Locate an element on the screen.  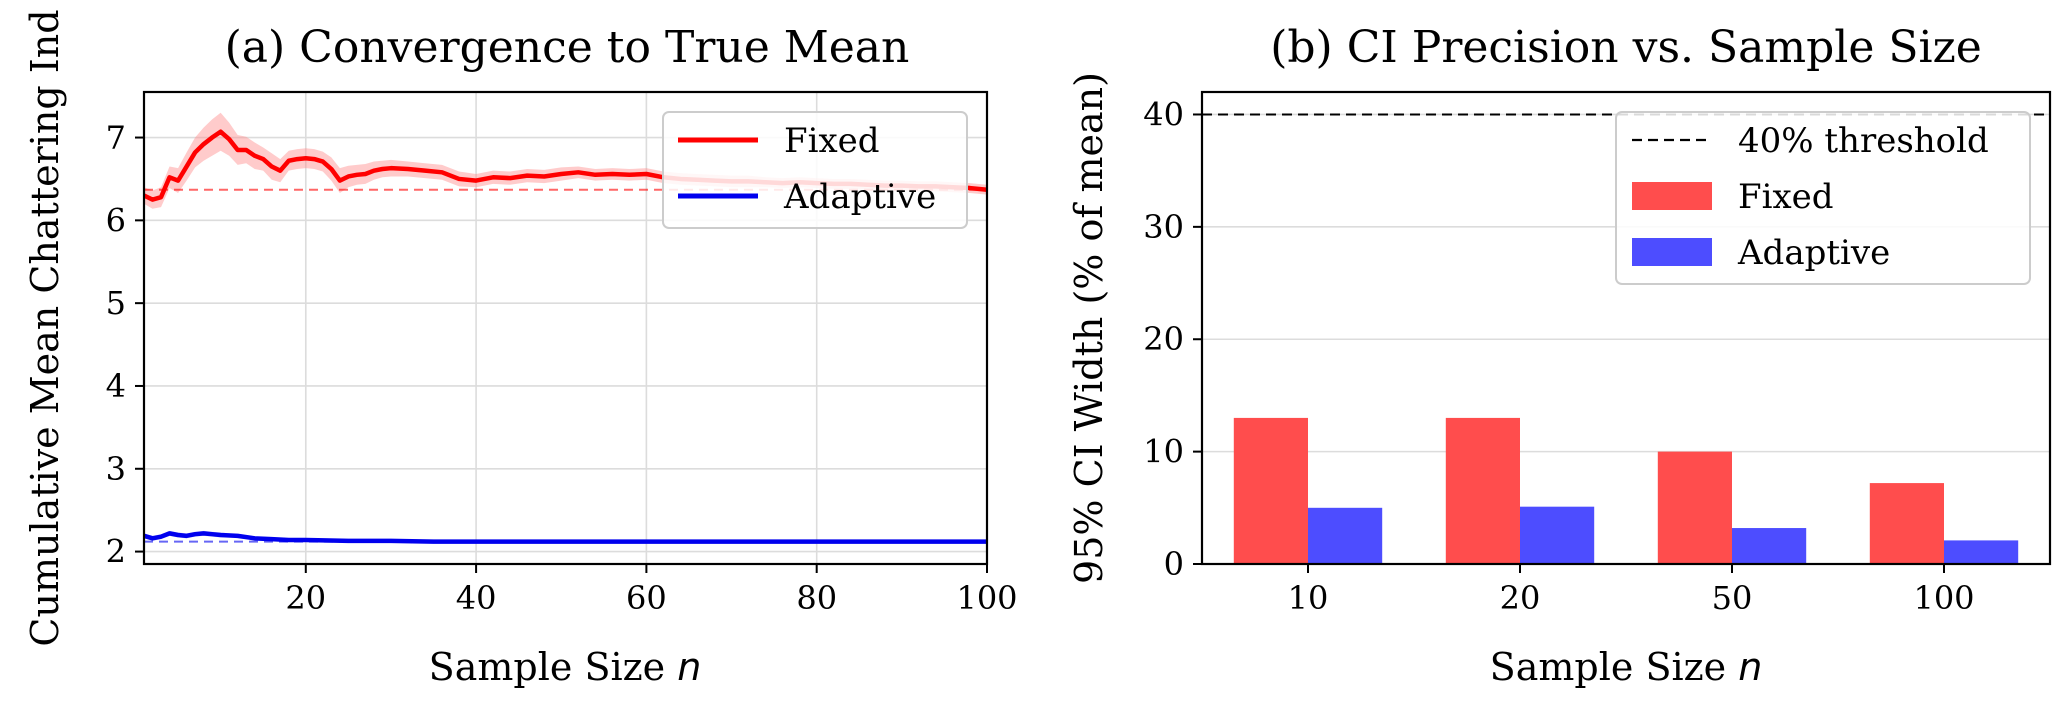
bar-adaptive-n20 is located at coordinates (1557, 535).